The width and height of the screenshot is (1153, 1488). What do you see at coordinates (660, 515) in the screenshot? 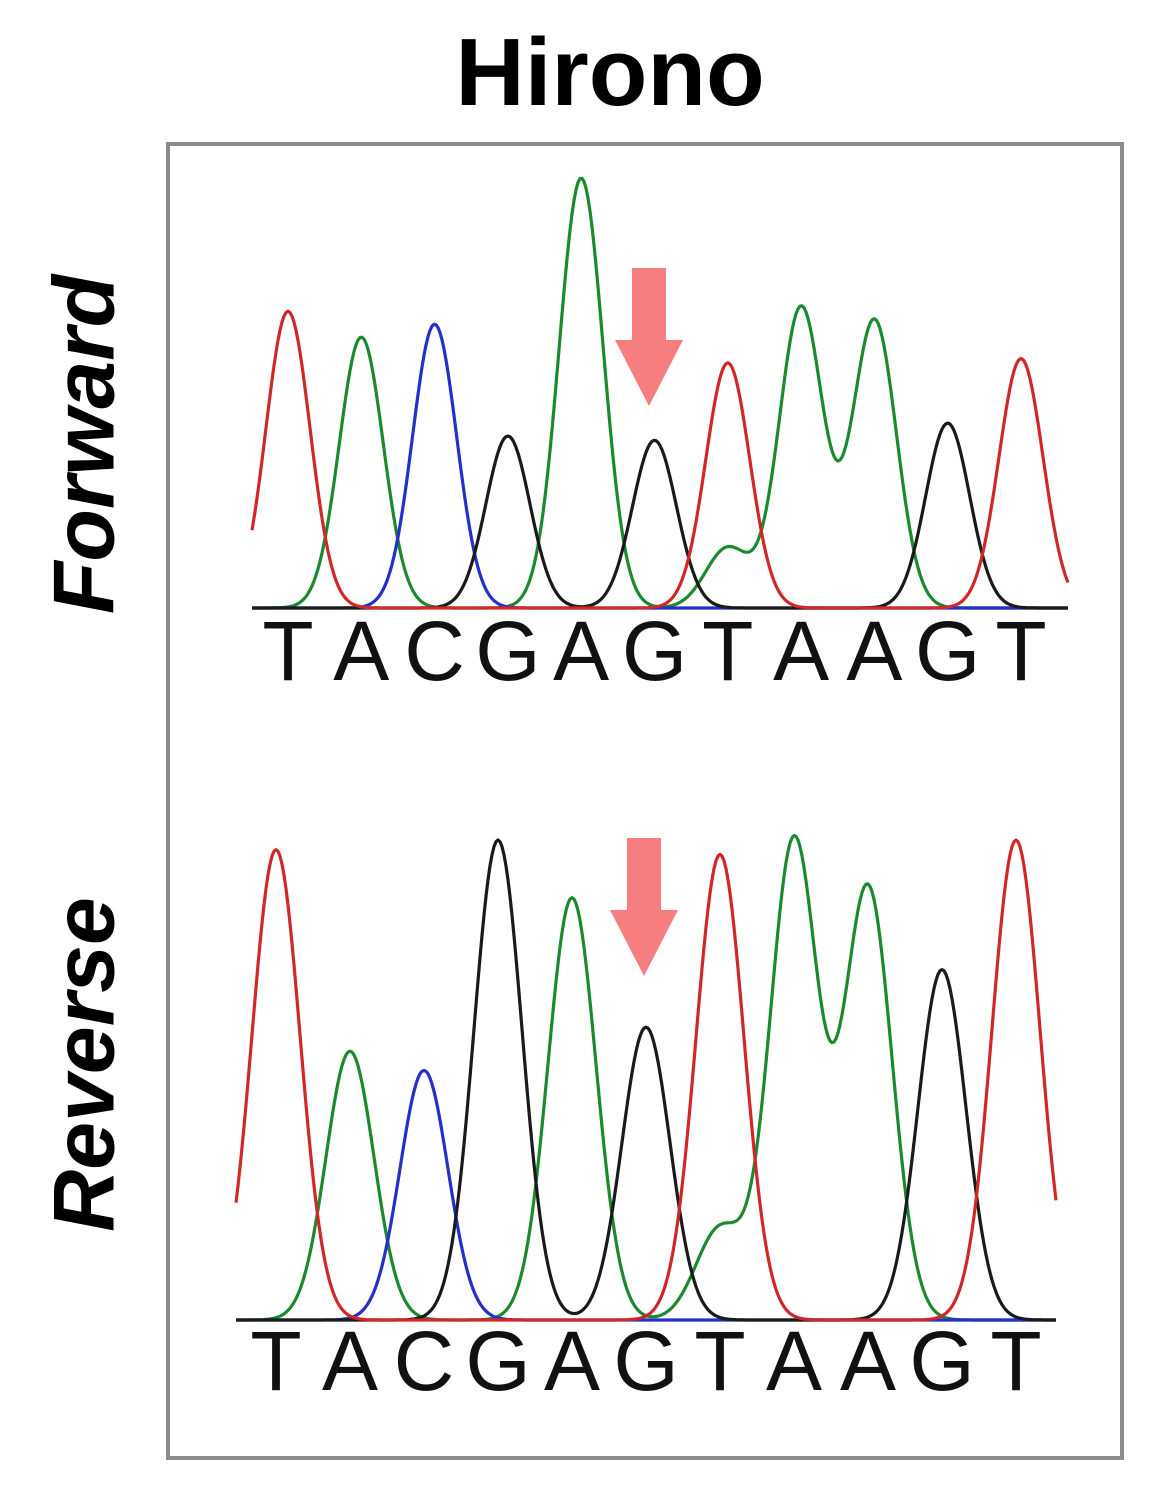
I see `forward-trace-G` at bounding box center [660, 515].